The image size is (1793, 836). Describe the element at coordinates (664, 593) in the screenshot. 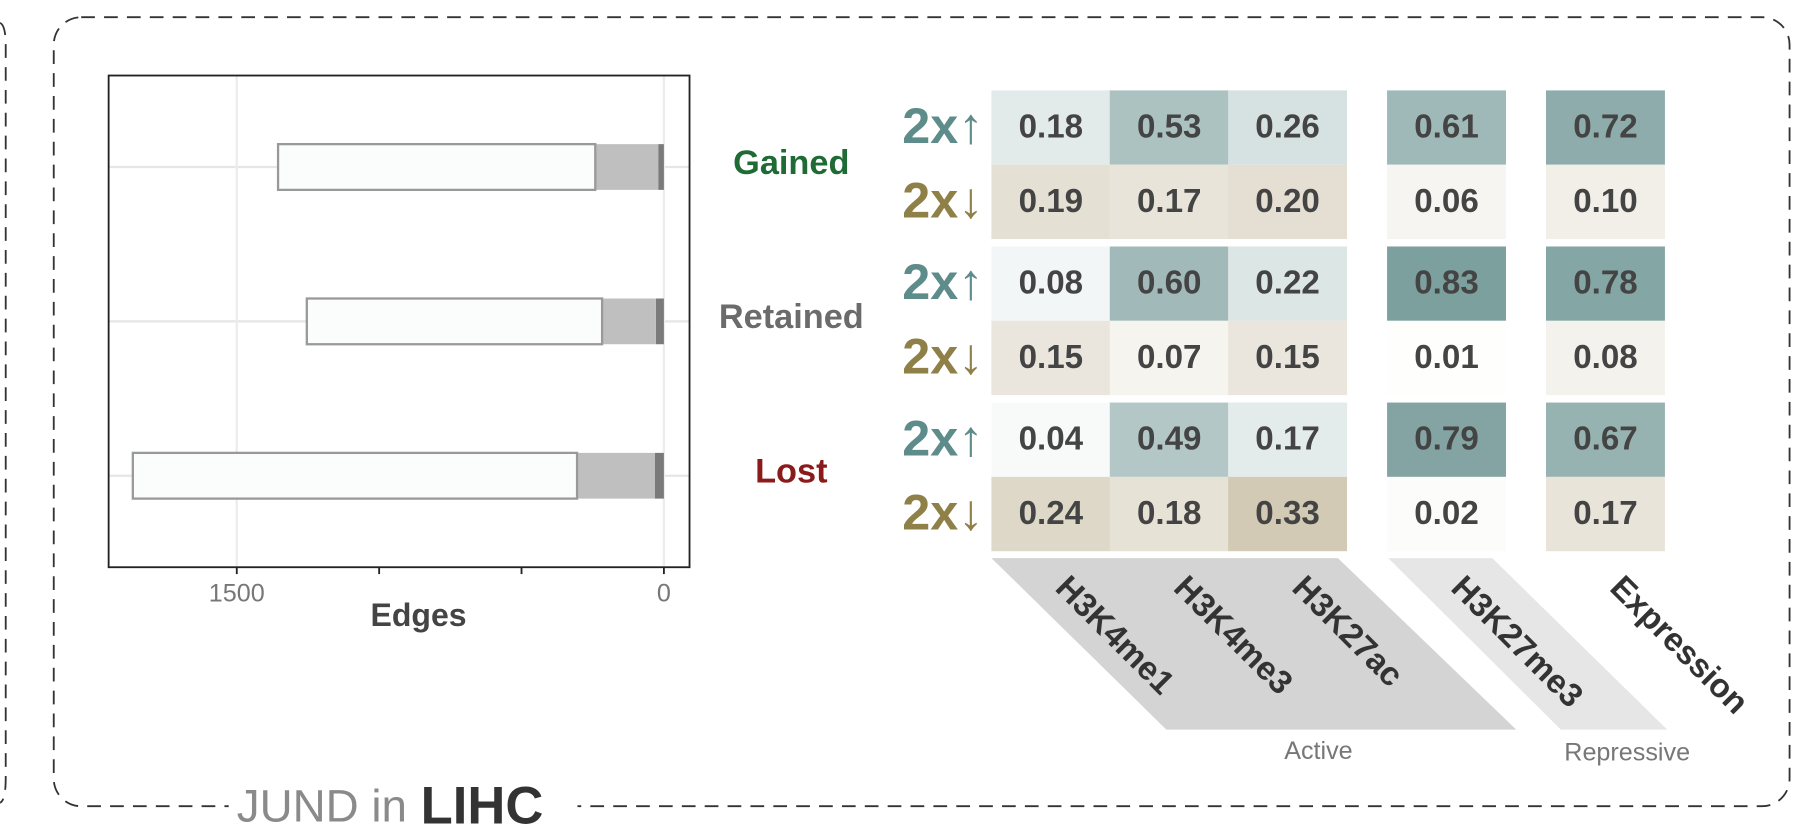

I see `x-tick-label: 0` at that location.